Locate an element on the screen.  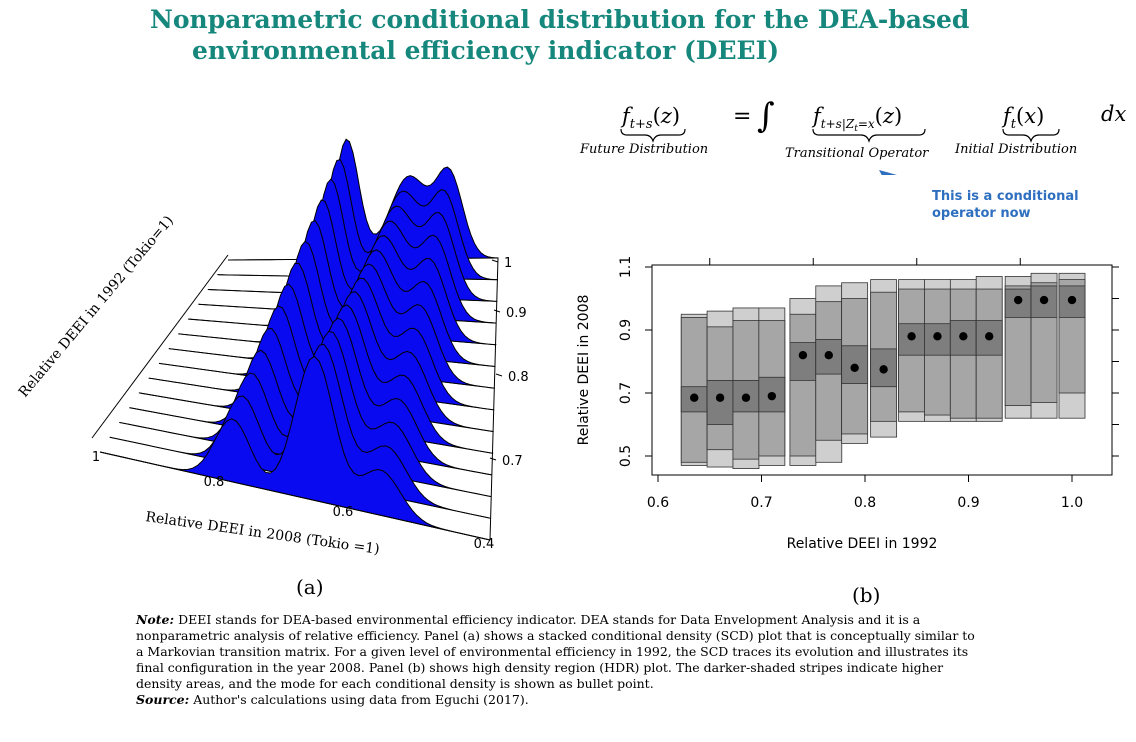
transitional-operator-label: Transitional Operator is located at coordinates (857, 153).